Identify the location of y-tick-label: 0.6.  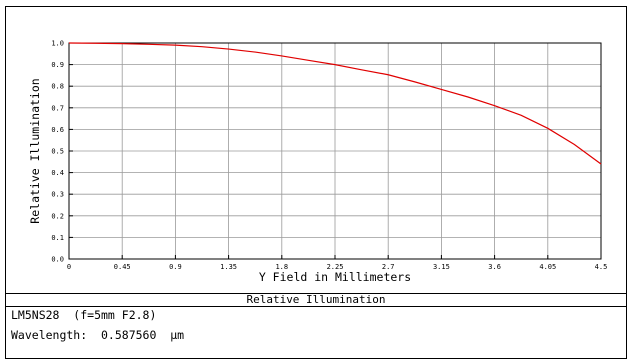
(57, 130).